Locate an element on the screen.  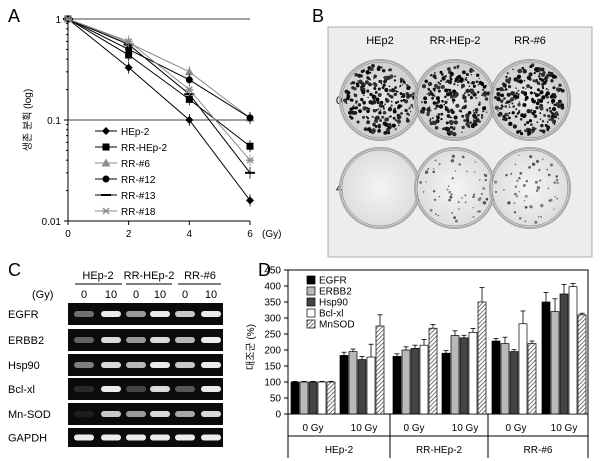
gel-band is located at coordinates (211, 389).